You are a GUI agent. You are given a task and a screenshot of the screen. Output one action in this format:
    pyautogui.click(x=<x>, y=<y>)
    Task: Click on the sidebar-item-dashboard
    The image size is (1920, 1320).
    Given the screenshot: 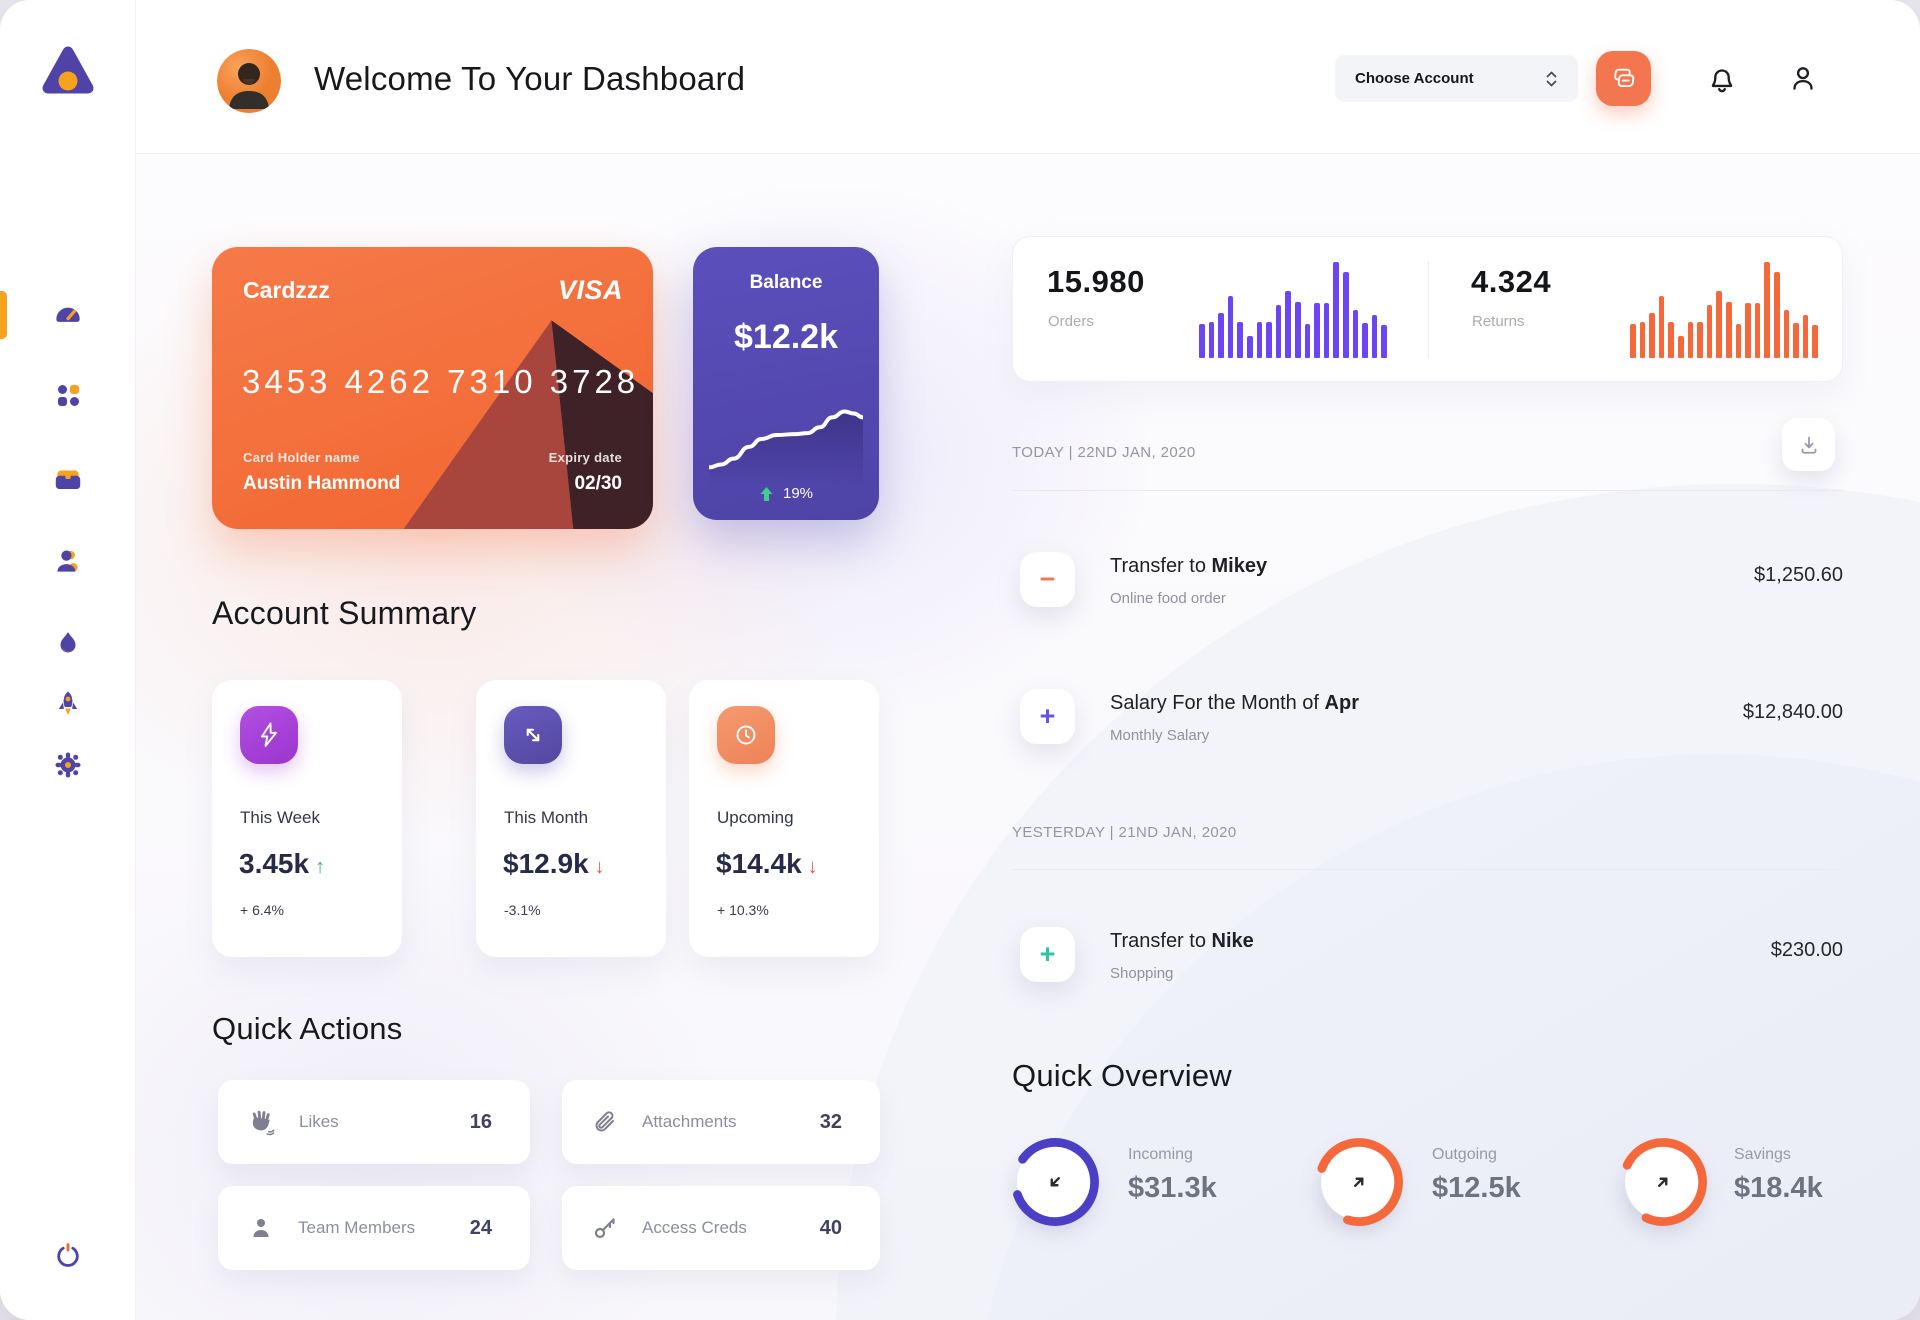 What is the action you would take?
    pyautogui.click(x=68, y=315)
    